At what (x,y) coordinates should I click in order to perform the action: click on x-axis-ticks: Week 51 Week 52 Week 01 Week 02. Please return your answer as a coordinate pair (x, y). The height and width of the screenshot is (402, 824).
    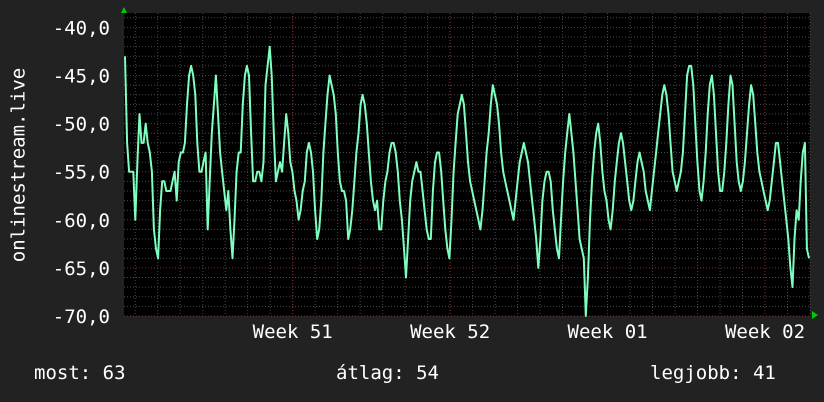
    Looking at the image, I should click on (529, 332).